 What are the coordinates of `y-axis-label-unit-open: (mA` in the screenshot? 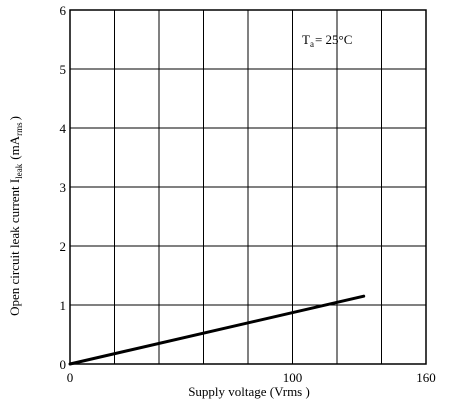 It's located at (14, 147).